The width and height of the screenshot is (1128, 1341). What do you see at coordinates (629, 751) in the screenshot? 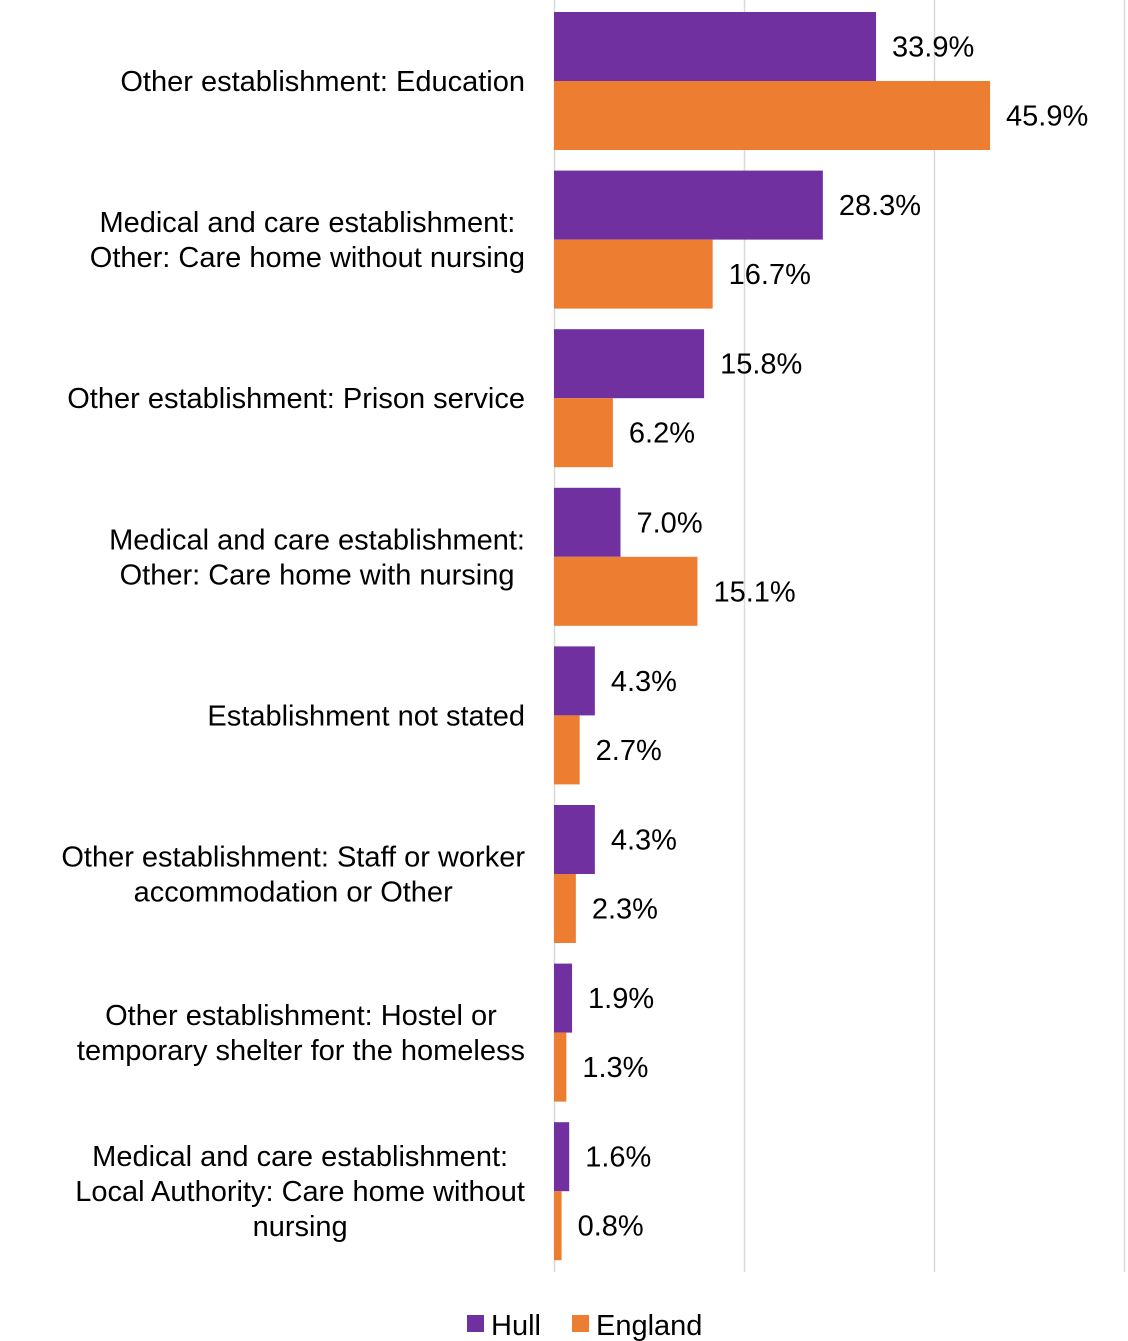
I see `value-label-england-4: 2.7%` at bounding box center [629, 751].